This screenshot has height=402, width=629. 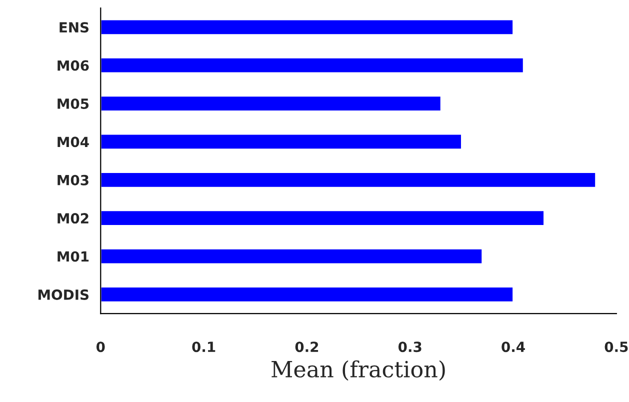 I want to click on y-tick-label: MODIS, so click(x=63, y=294).